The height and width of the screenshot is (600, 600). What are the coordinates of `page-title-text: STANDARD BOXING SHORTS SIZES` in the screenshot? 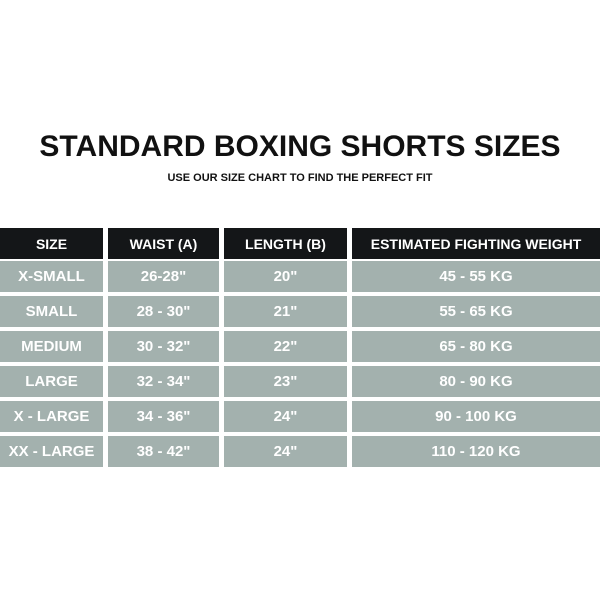 It's located at (300, 146).